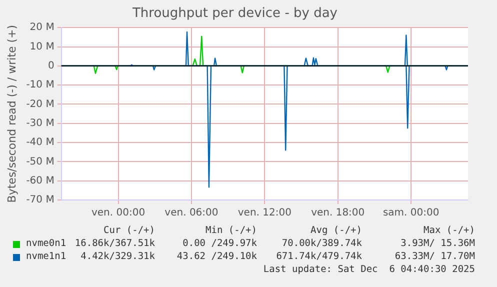  What do you see at coordinates (336, 230) in the screenshot?
I see `text: Avg (-/+)` at bounding box center [336, 230].